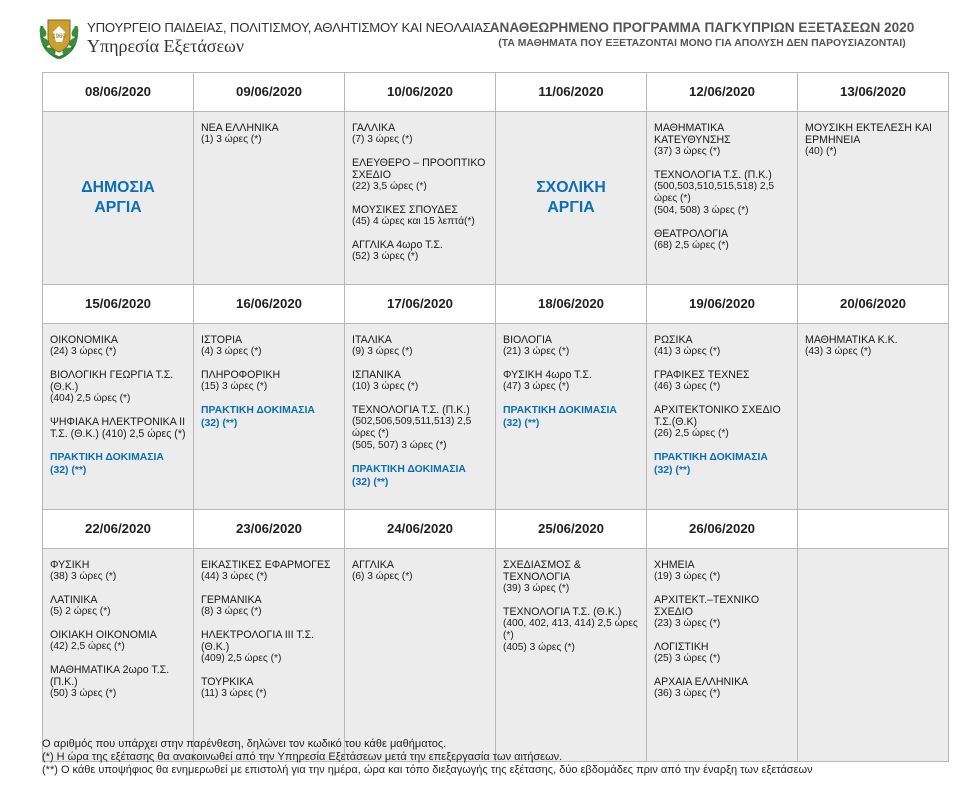 This screenshot has width=958, height=802. I want to click on svg-text: 1960, so click(59, 37).